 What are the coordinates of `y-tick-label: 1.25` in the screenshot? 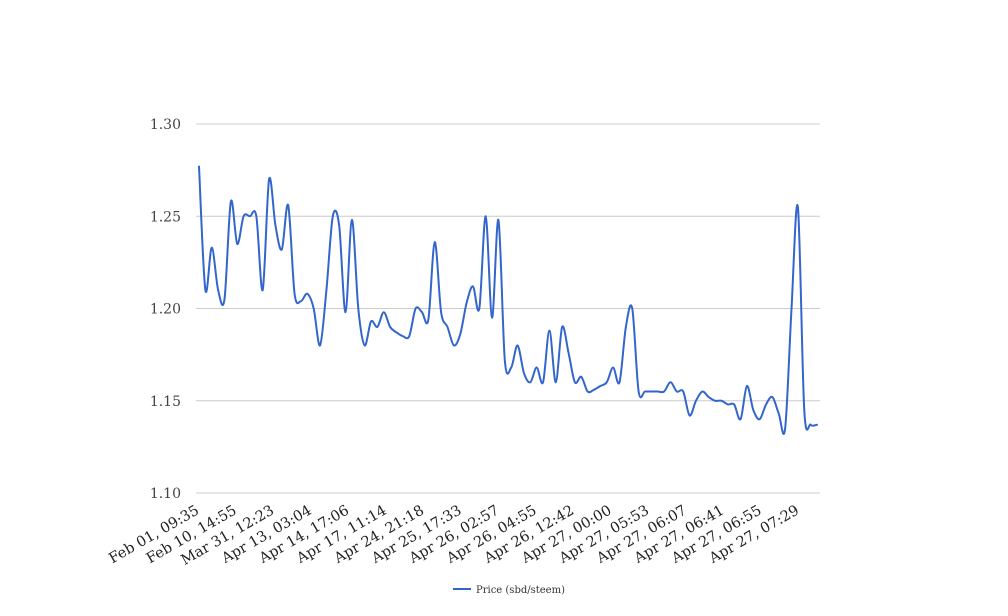 It's located at (165, 217).